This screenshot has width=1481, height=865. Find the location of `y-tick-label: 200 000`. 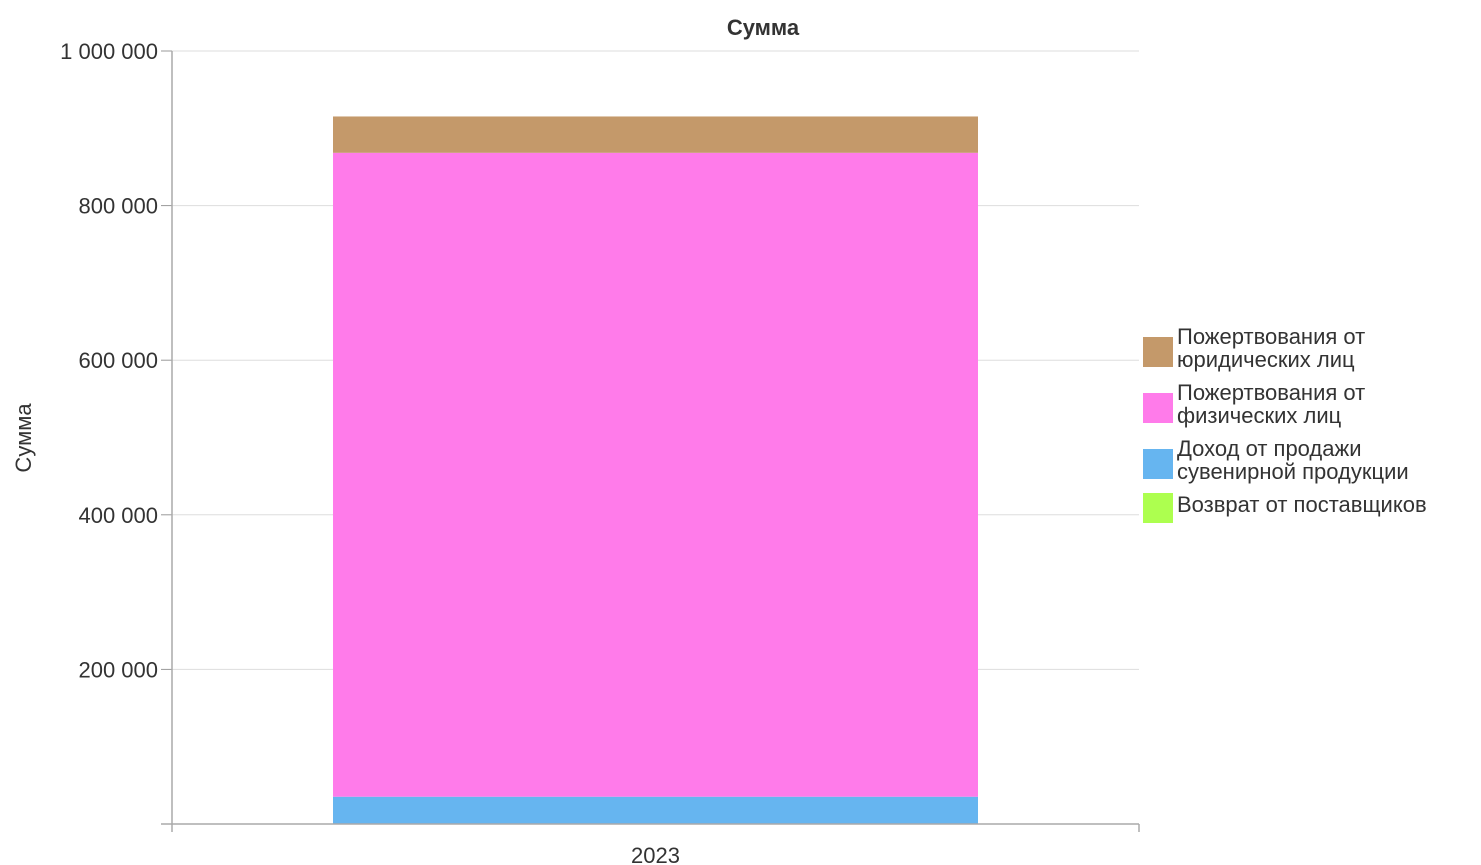

y-tick-label: 200 000 is located at coordinates (118, 669).